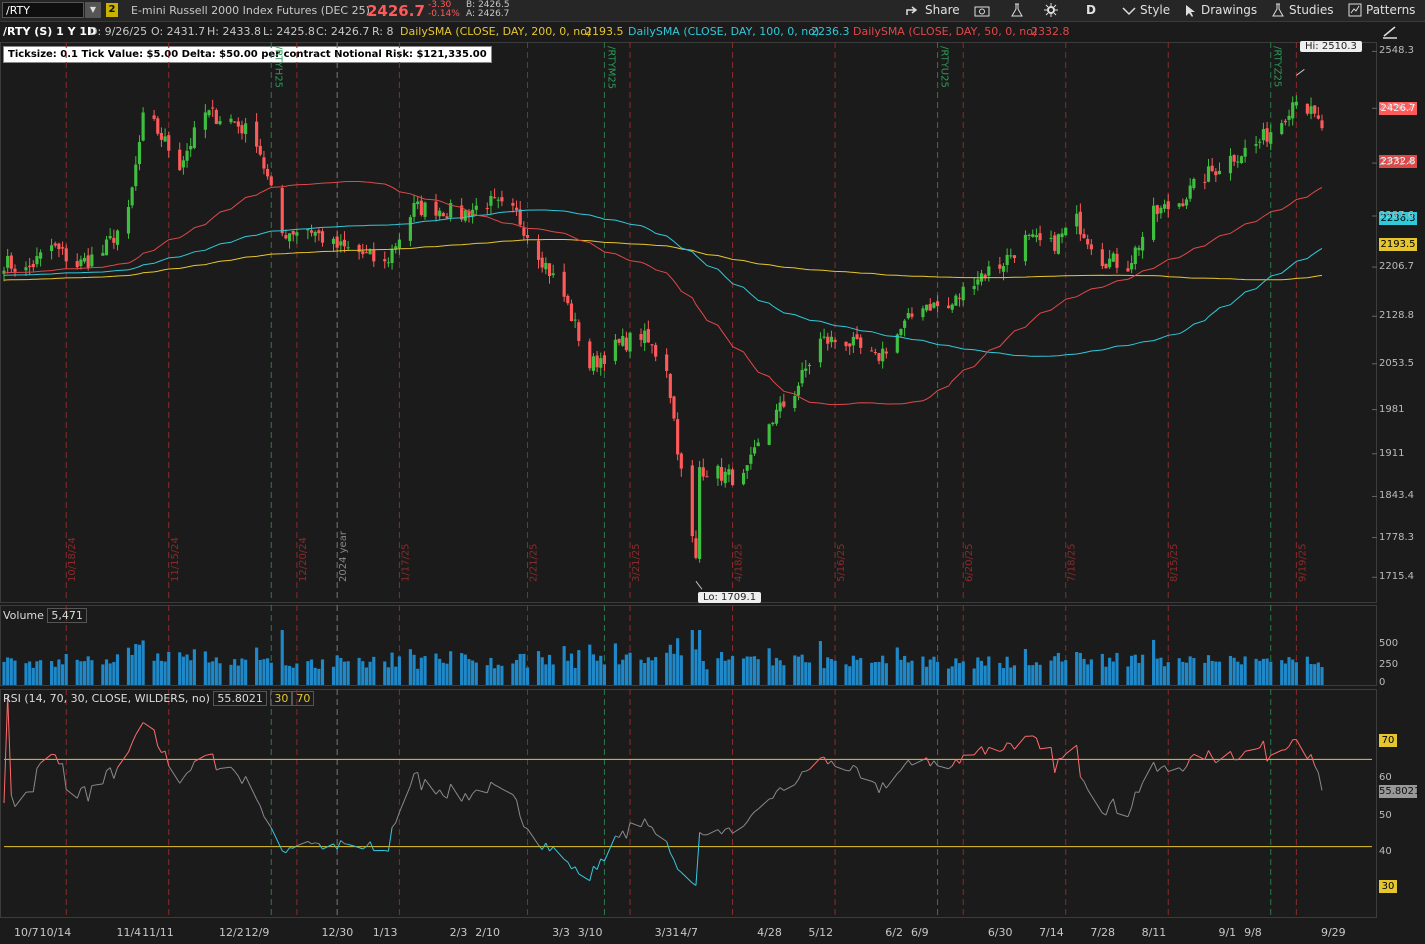  What do you see at coordinates (1355, 10) in the screenshot?
I see `patterns-icon` at bounding box center [1355, 10].